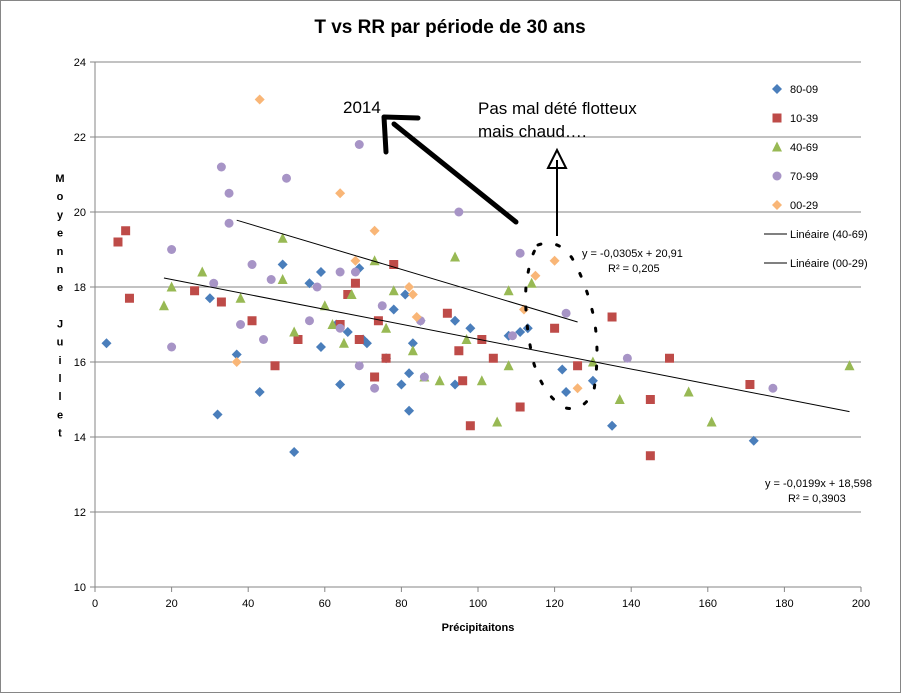 The image size is (901, 693). What do you see at coordinates (829, 264) in the screenshot?
I see `legend-label-trend-1: Linéaire (00-29)` at bounding box center [829, 264].